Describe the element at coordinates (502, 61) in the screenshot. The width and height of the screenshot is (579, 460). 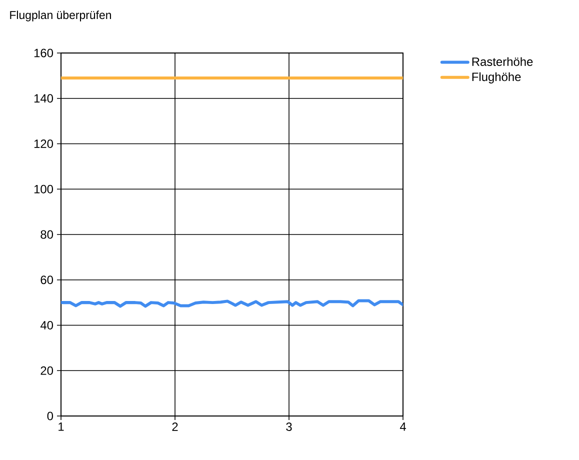
I see `legend-label: Rasterhöhe` at that location.